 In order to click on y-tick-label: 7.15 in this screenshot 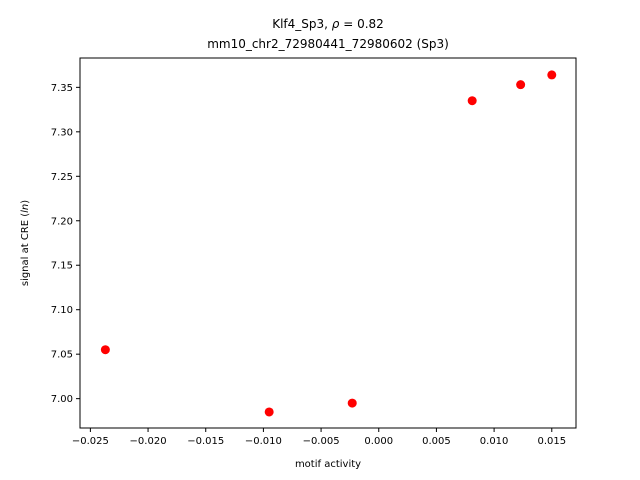, I will do `click(62, 266)`.